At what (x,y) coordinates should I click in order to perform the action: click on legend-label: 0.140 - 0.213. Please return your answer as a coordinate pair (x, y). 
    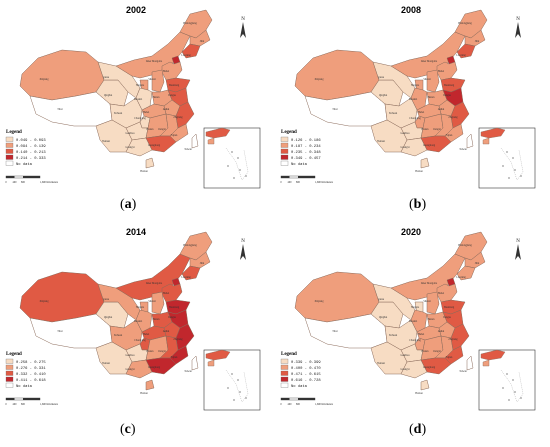
    Looking at the image, I should click on (31, 153).